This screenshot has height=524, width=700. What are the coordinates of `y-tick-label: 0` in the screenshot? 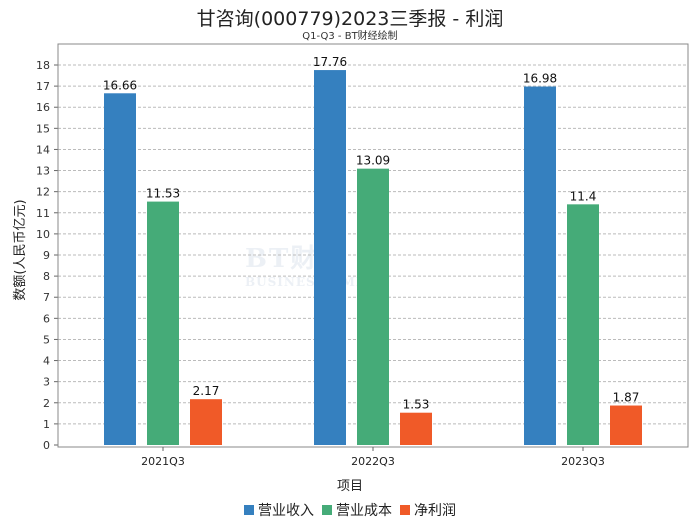 It's located at (46, 445).